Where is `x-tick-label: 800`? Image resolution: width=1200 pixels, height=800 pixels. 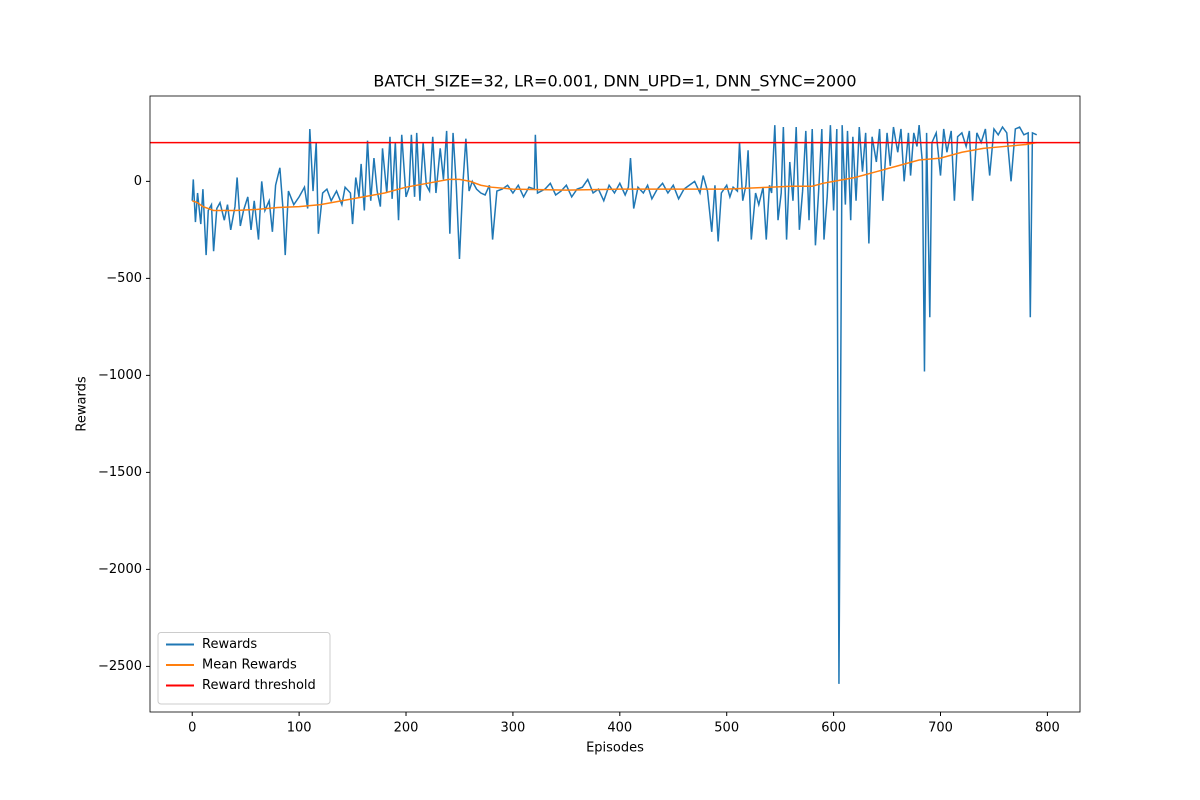 x-tick-label: 800 is located at coordinates (1047, 728).